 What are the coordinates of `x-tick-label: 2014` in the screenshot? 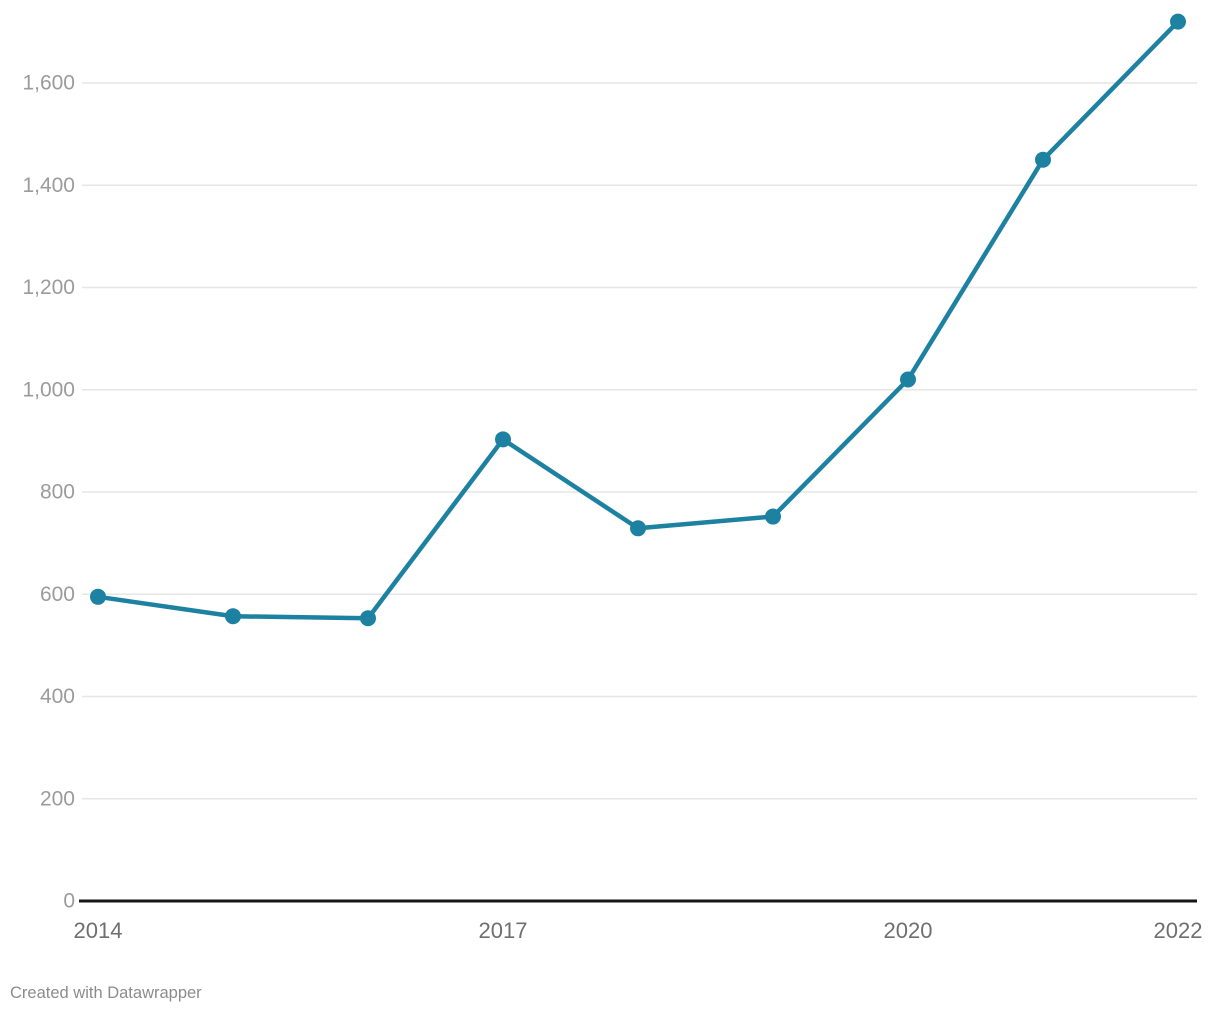 It's located at (98, 930).